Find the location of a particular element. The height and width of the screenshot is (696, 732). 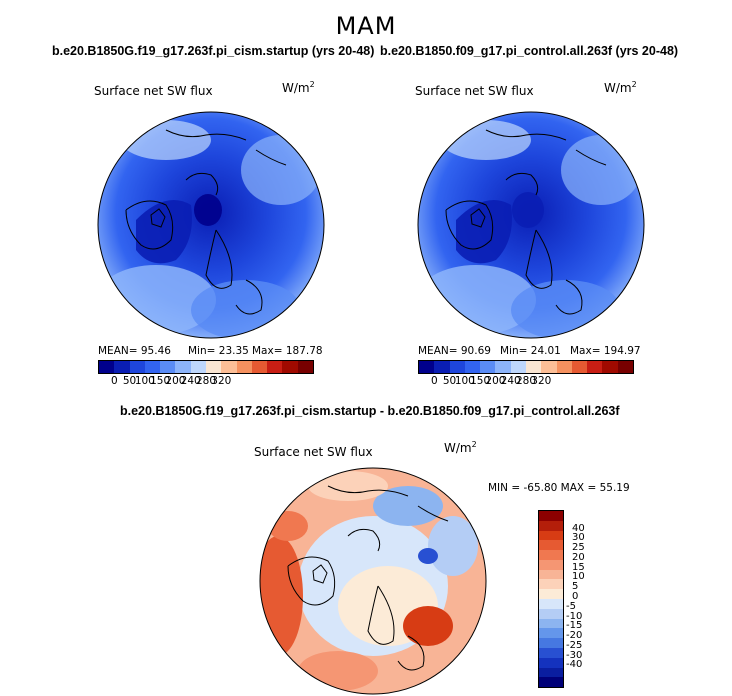

left-colorbar-tick-label: 320 is located at coordinates (221, 381).